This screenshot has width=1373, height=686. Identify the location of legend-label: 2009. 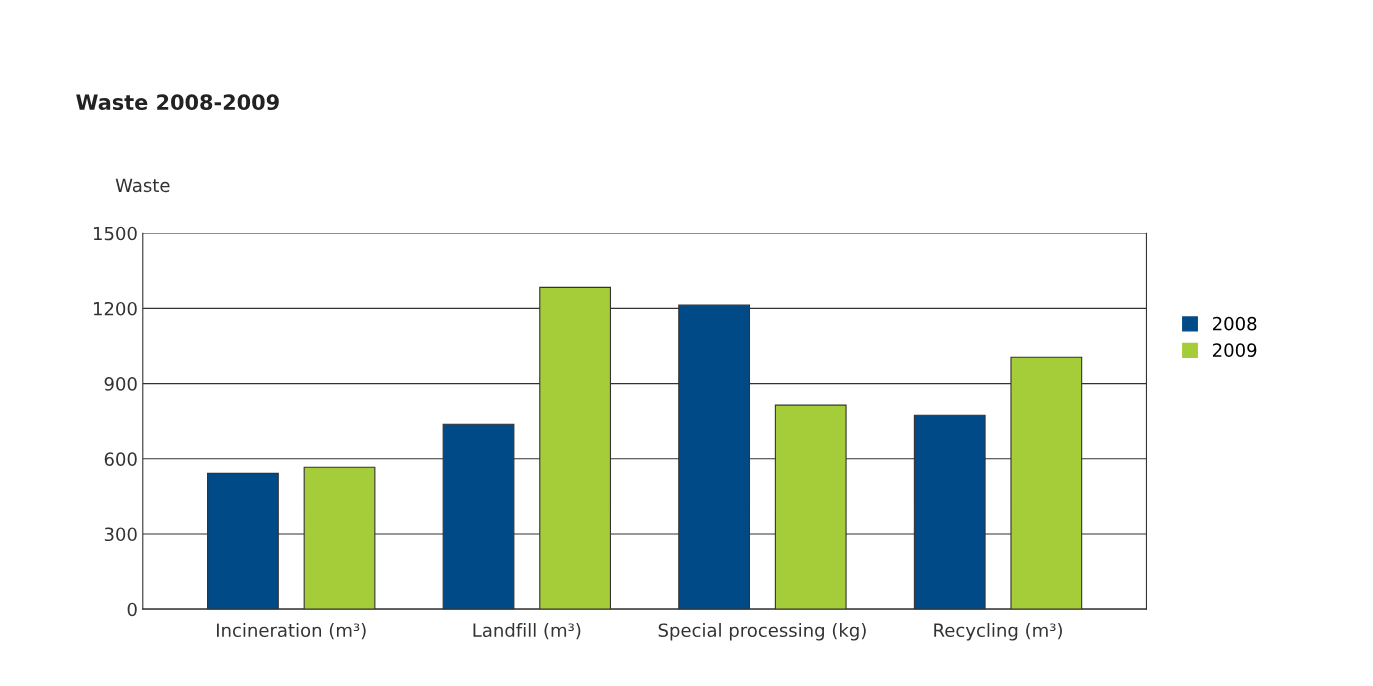
(1234, 350).